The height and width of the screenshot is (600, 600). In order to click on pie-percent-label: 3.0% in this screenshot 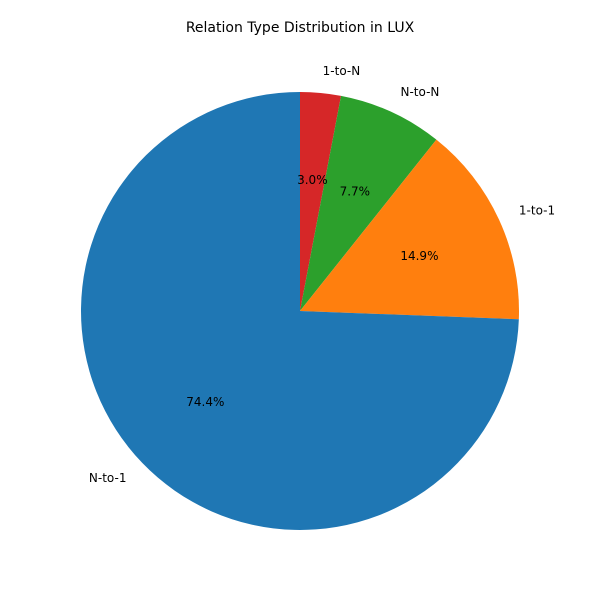, I will do `click(312, 180)`.